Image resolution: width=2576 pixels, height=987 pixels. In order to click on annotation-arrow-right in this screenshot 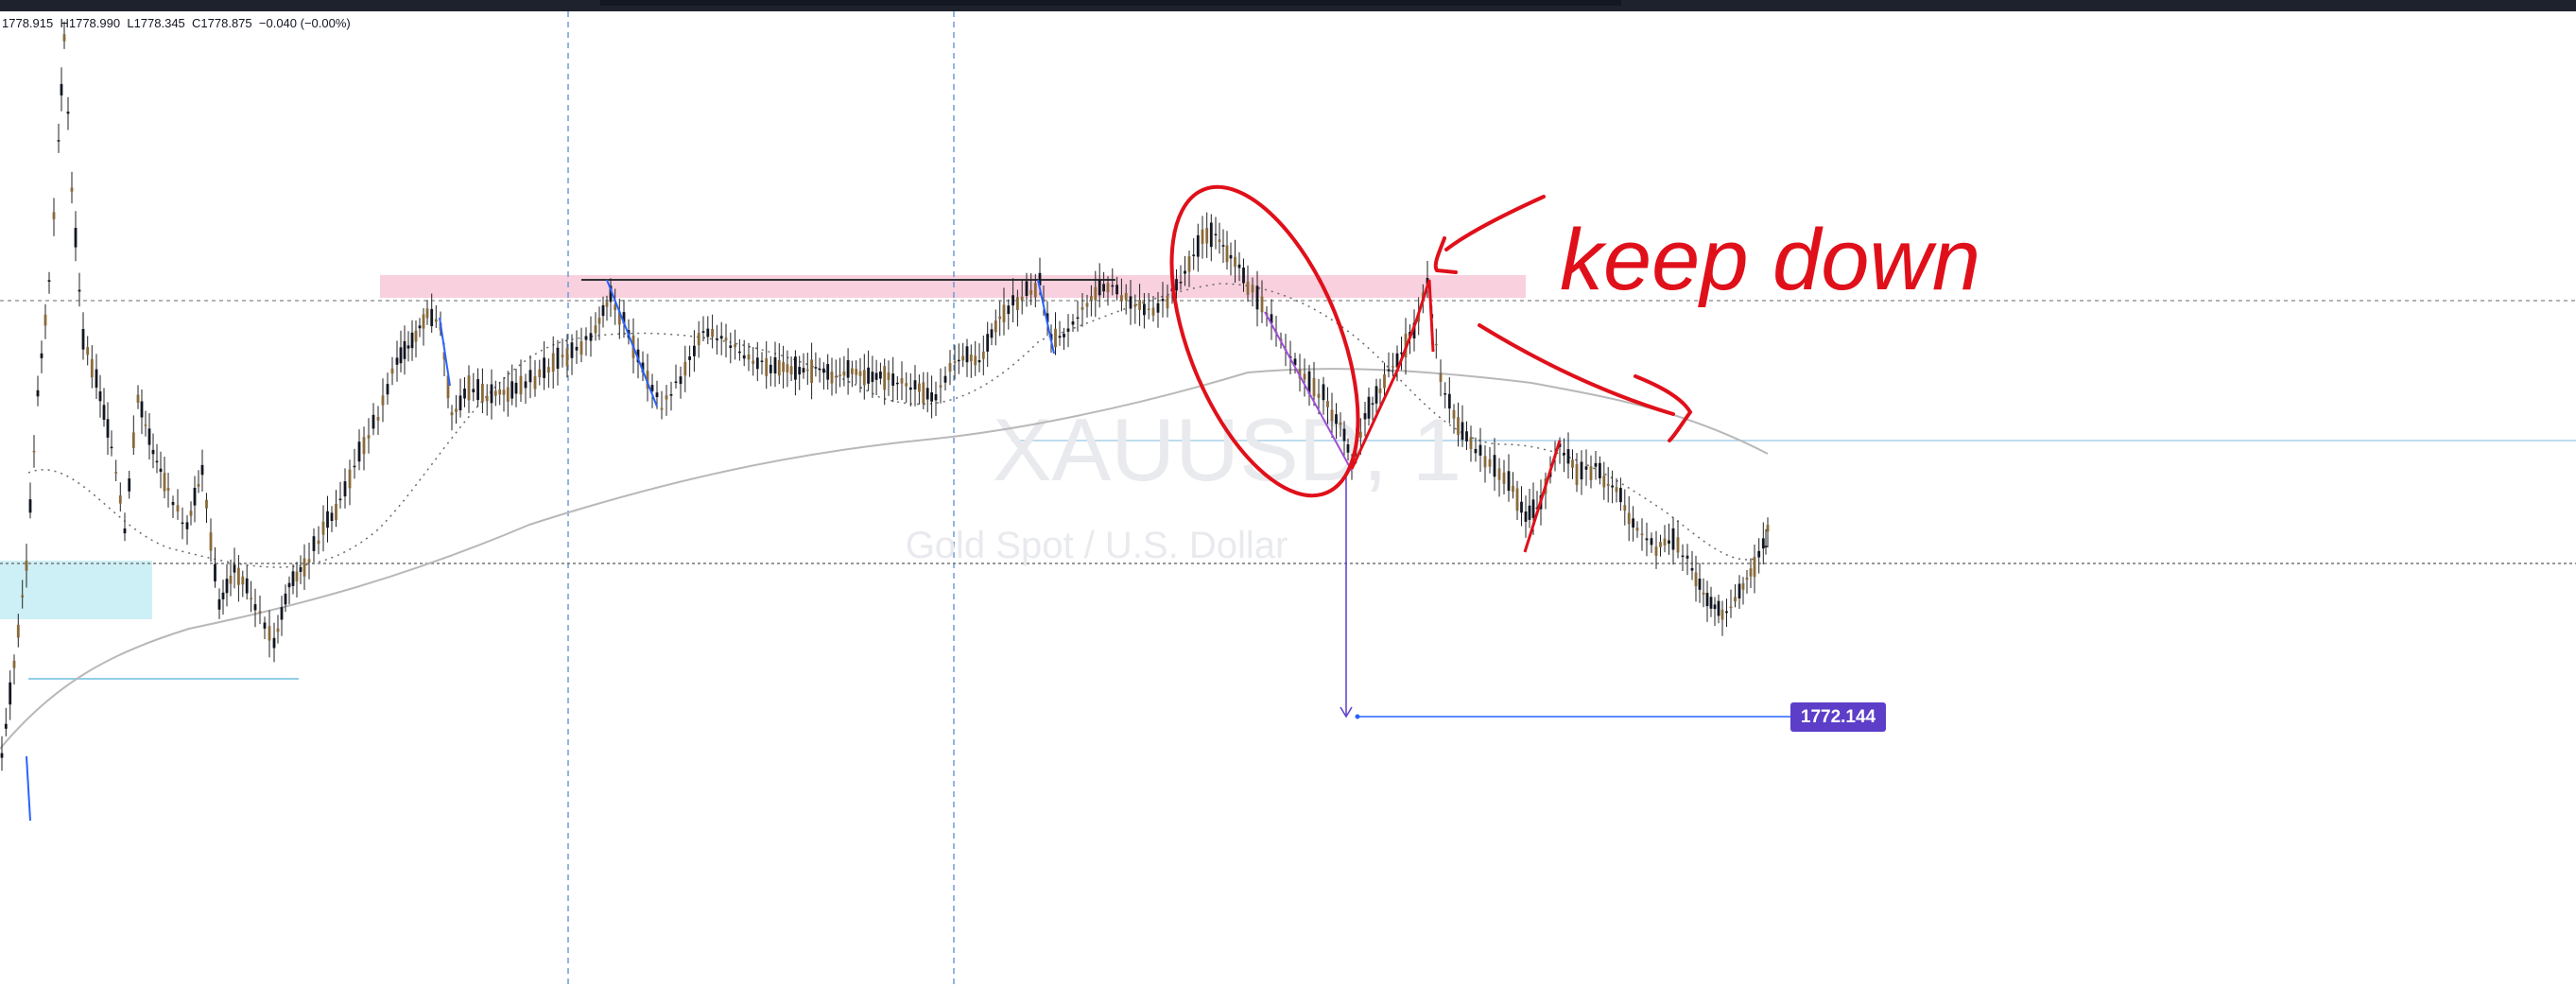, I will do `click(1585, 382)`.